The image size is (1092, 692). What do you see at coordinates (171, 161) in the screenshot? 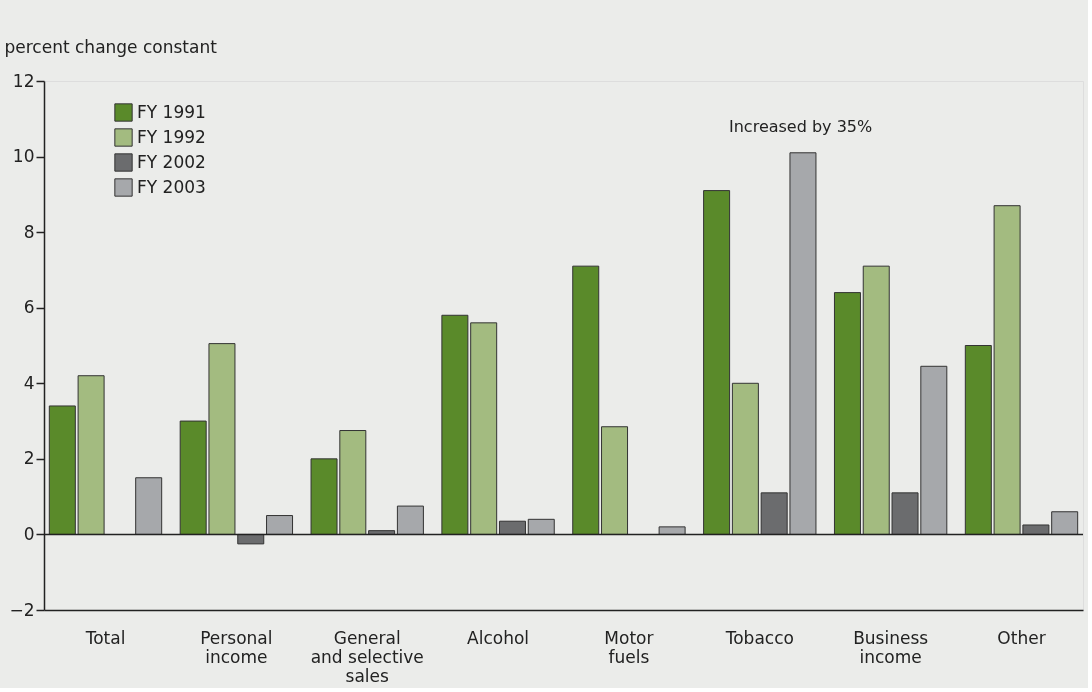
I see `legend-label: FY 2002` at bounding box center [171, 161].